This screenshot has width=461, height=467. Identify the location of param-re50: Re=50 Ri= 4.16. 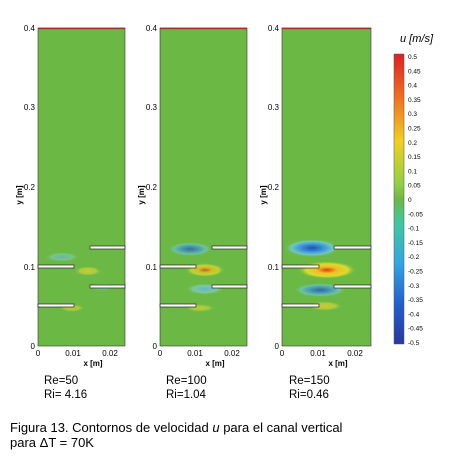
(65, 388).